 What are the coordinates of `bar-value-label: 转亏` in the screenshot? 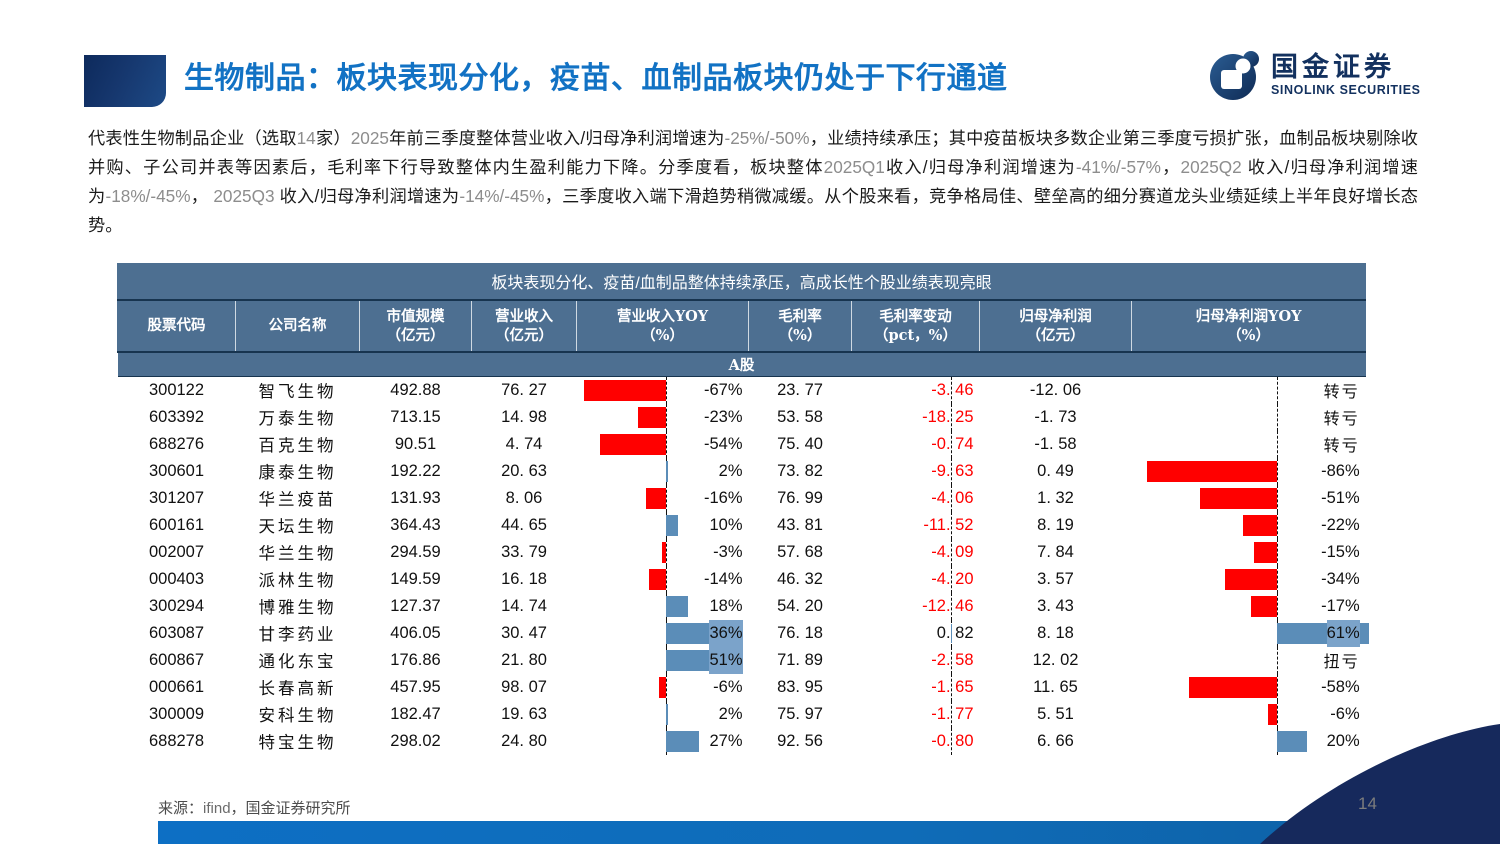 It's located at (1341, 418).